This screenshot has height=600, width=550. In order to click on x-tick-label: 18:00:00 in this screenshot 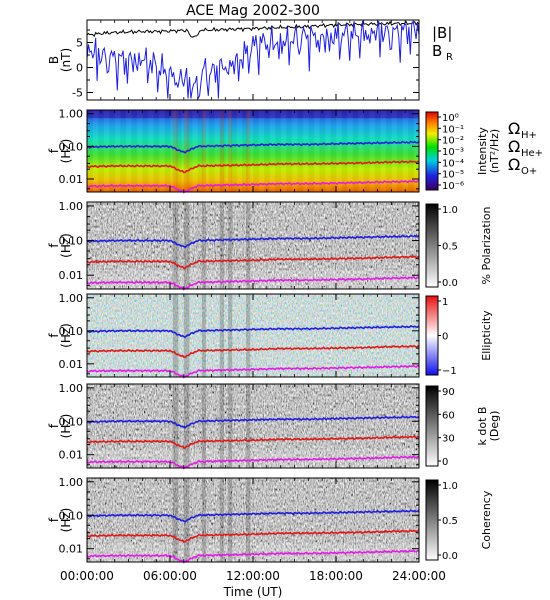, I will do `click(336, 576)`.